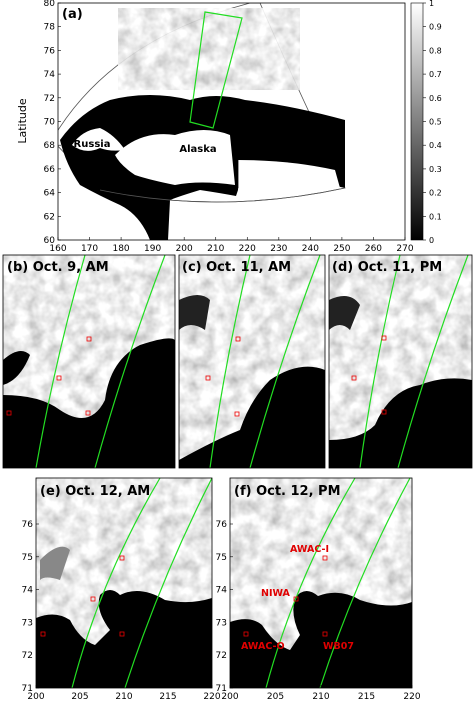  What do you see at coordinates (22, 121) in the screenshot?
I see `y-axis-label: Latitude` at bounding box center [22, 121].